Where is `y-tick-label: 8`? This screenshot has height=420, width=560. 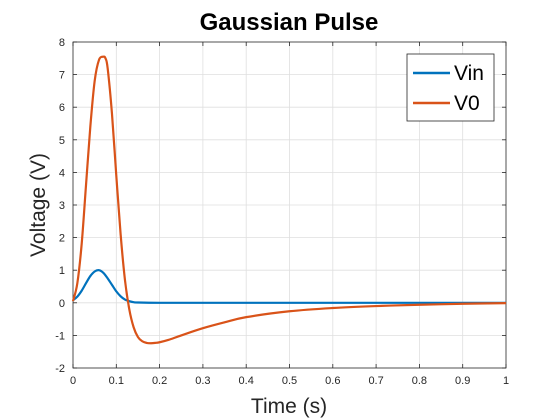 y-tick-label: 8 is located at coordinates (62, 43).